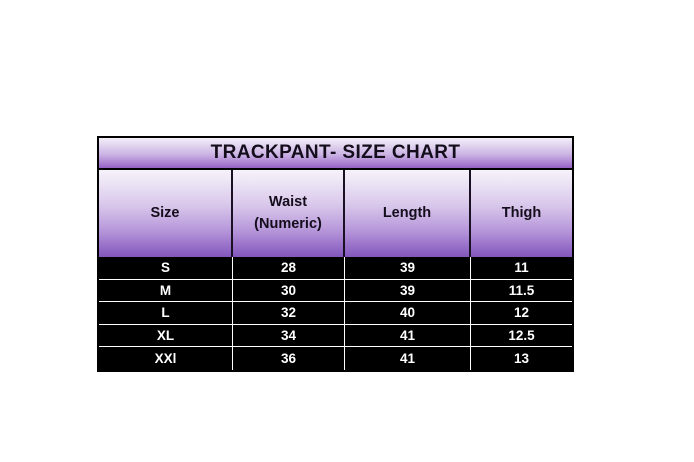 This screenshot has height=462, width=694. I want to click on table-row: XL 34 41 12.5, so click(335, 336).